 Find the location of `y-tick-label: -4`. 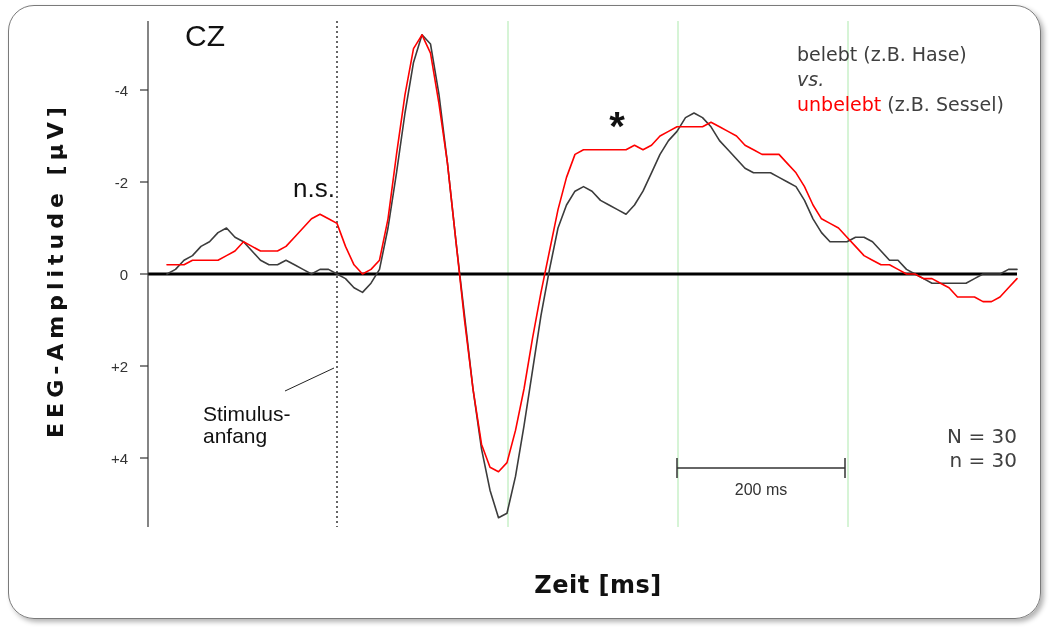

y-tick-label: -4 is located at coordinates (121, 90).